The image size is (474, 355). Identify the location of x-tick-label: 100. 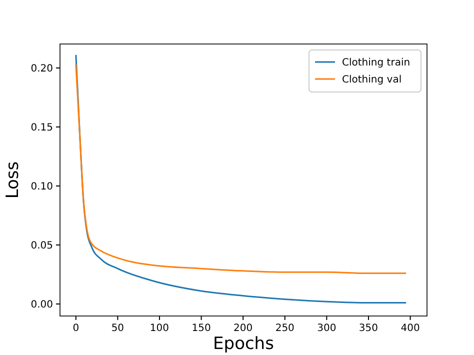
(160, 328).